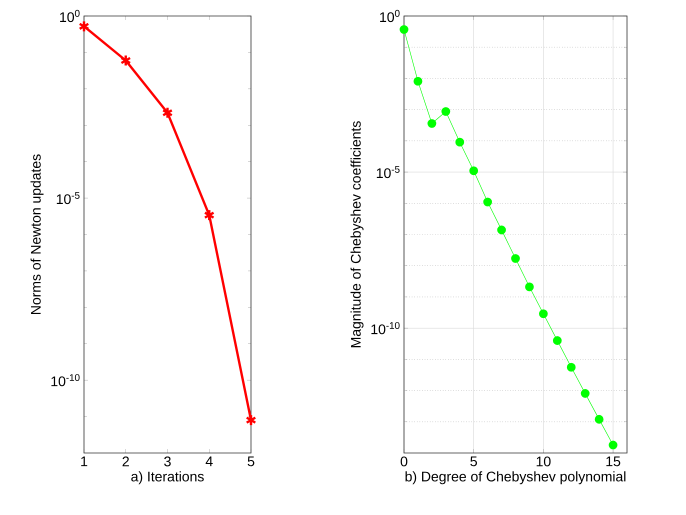  I want to click on y-axis-title: Magnitude of Chebyshev coefficients, so click(357, 234).